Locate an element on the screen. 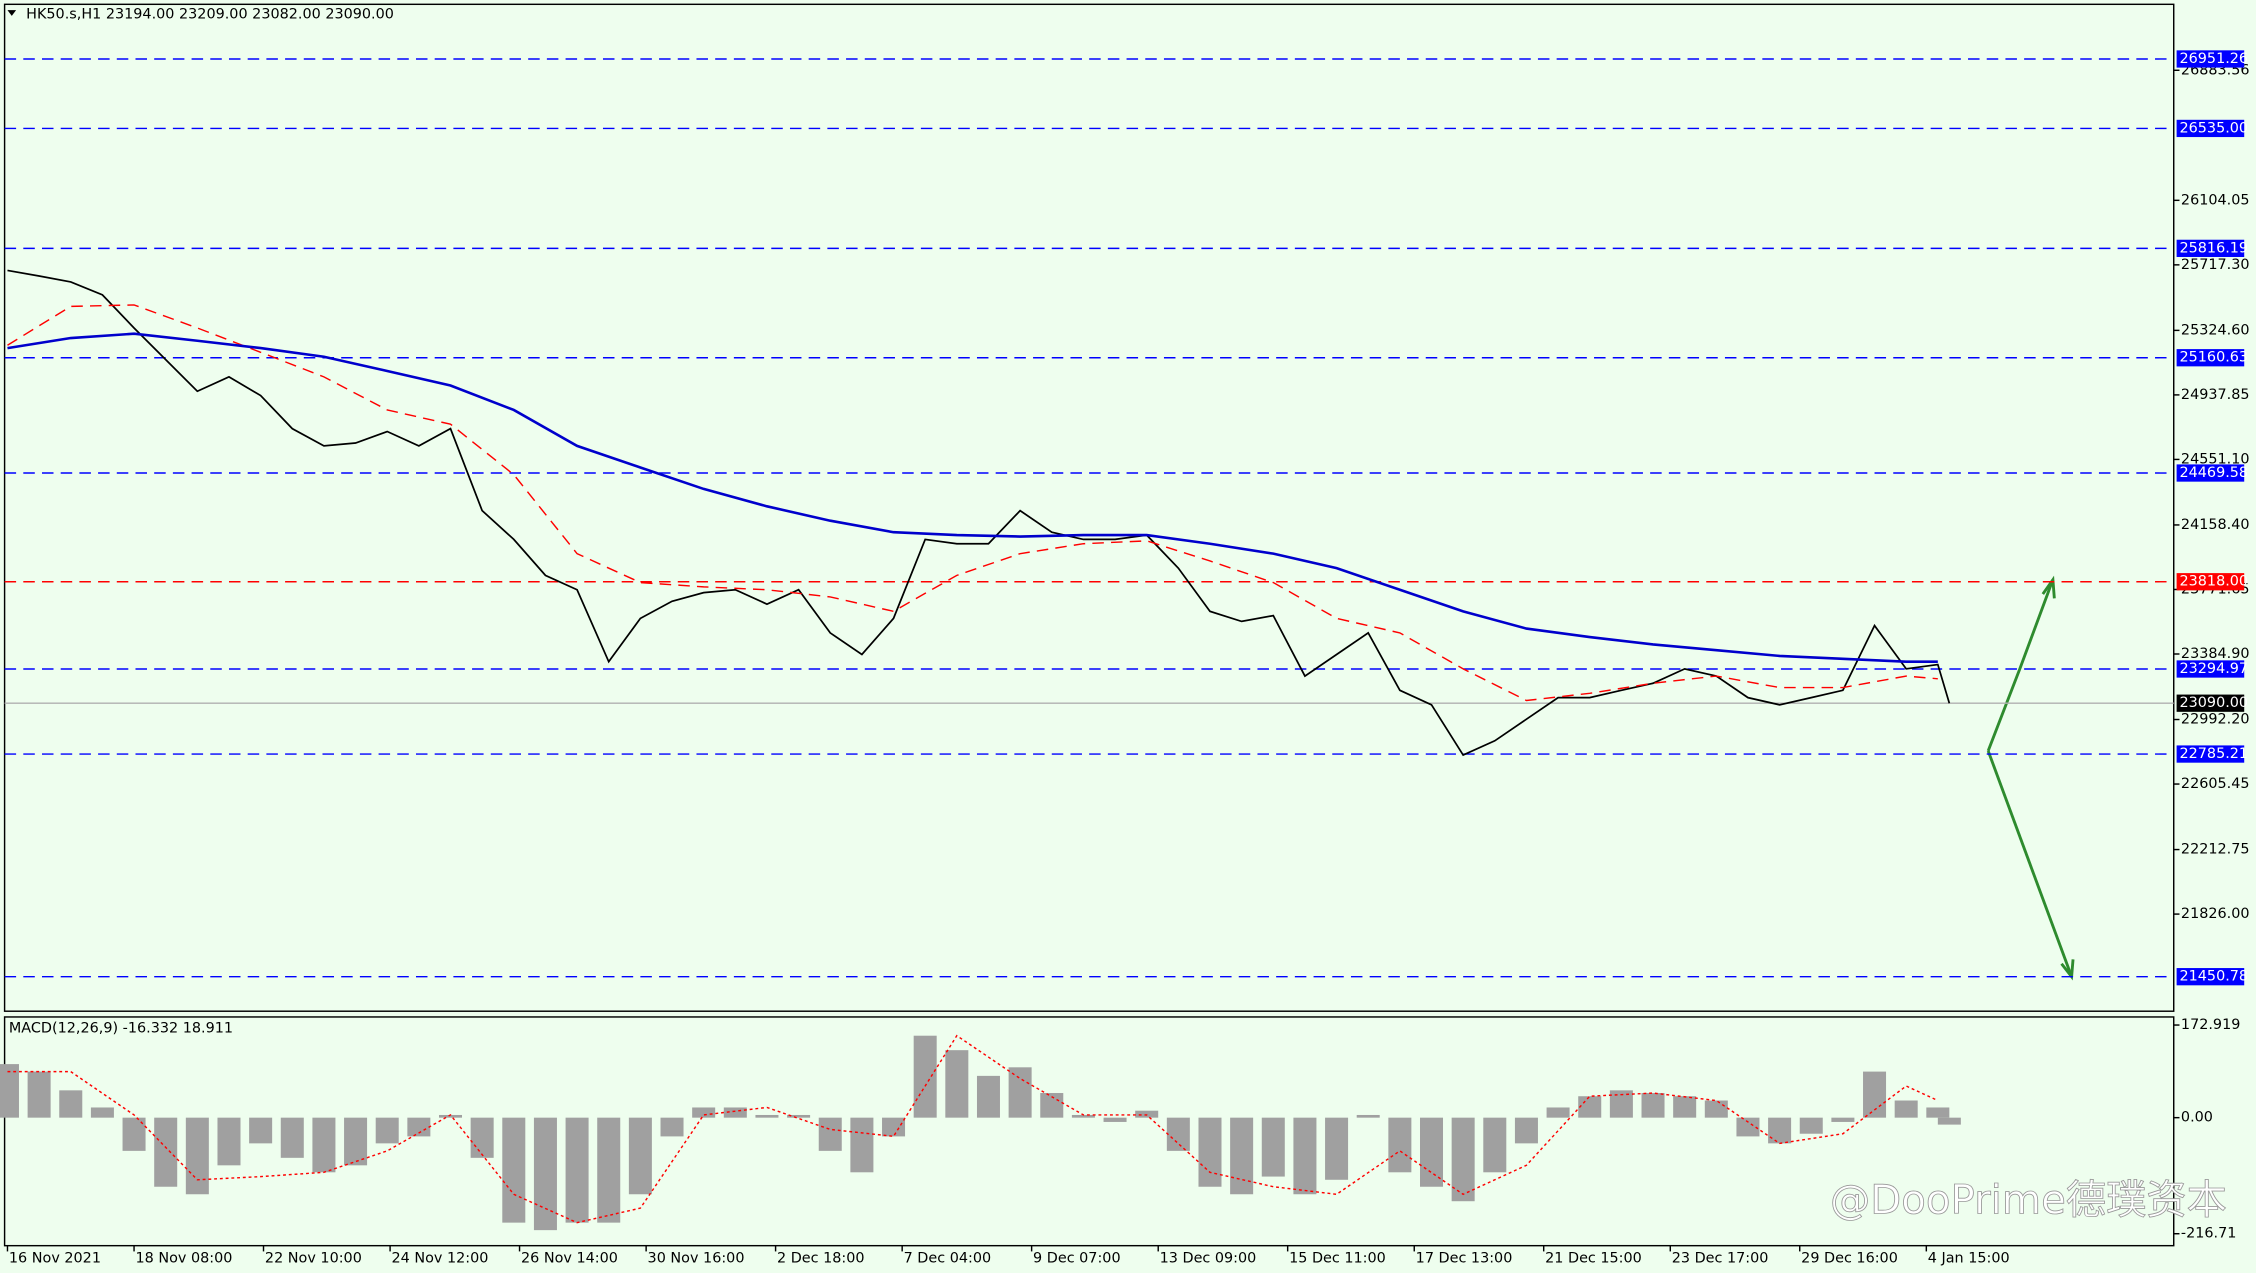  x-tick-label: 26 Nov 14:00 is located at coordinates (569, 1259).